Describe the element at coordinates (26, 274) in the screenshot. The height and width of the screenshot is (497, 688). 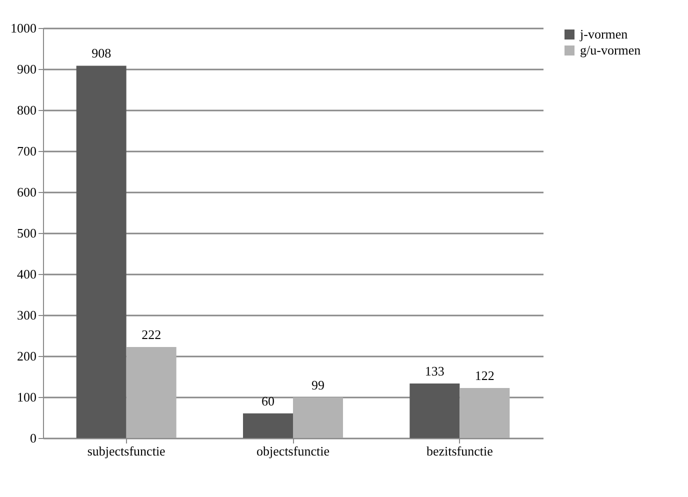
I see `y-tick-label: 400` at that location.